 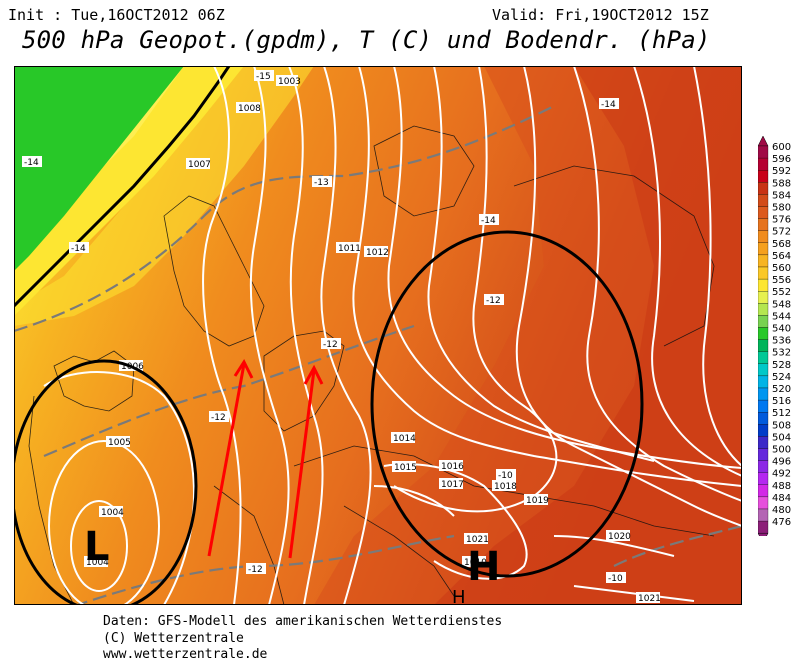 What do you see at coordinates (119, 443) in the screenshot?
I see `svg-text: 1005` at bounding box center [119, 443].